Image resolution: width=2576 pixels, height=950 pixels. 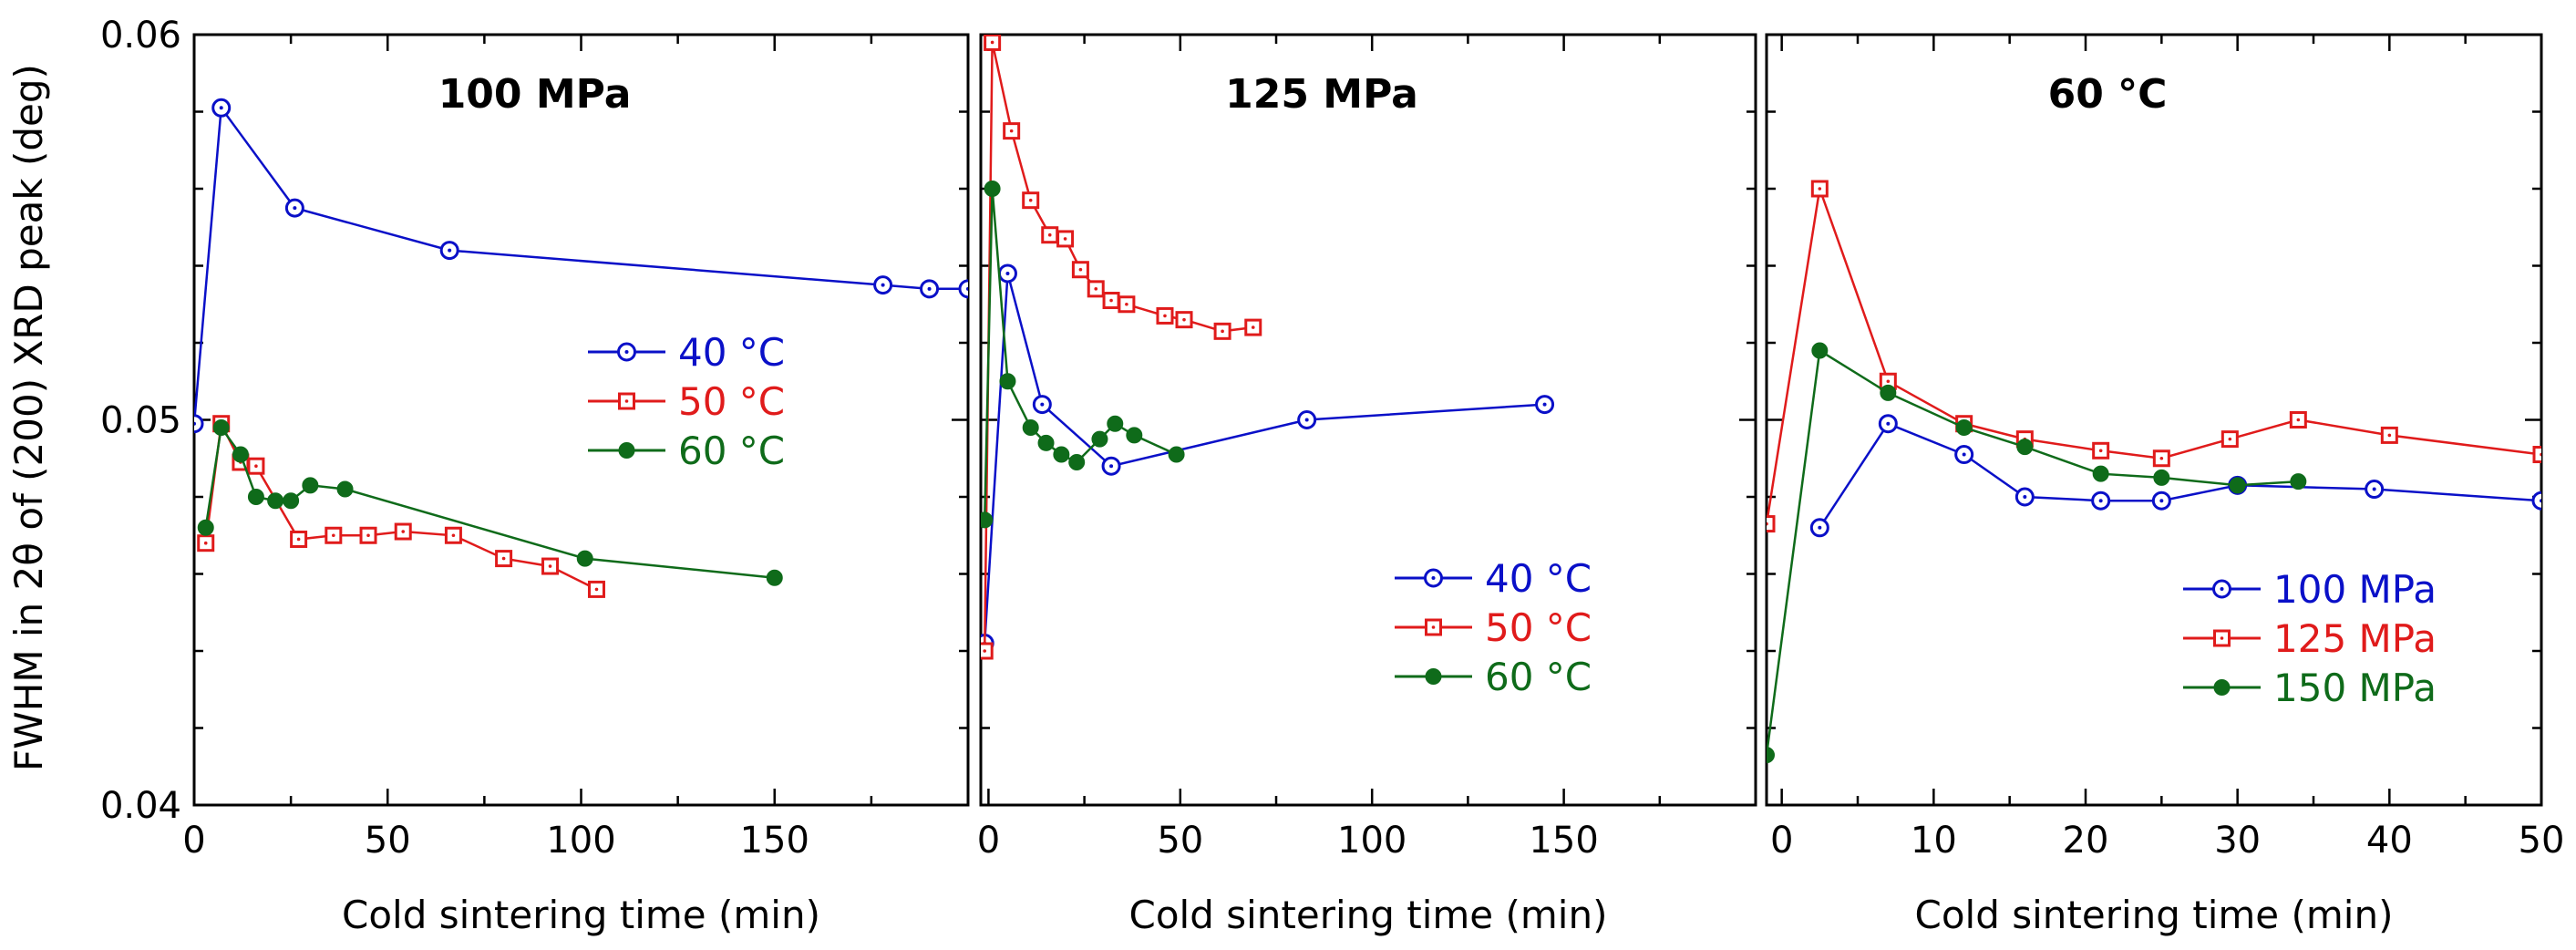 I want to click on x-tick-label: 10, so click(x=1934, y=841).